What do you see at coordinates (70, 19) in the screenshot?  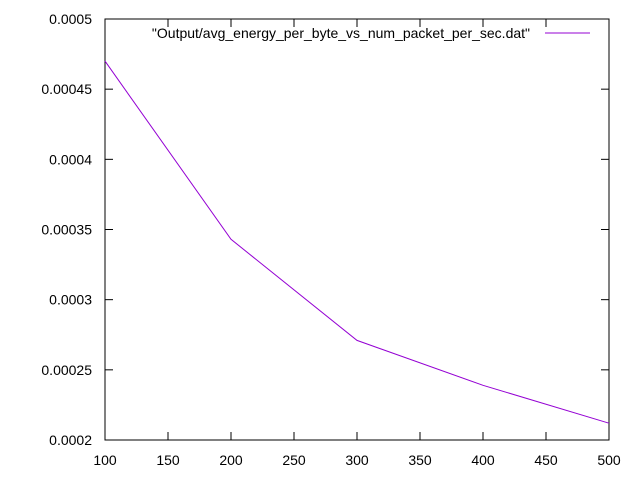 I see `y-tick-label: 0.0005` at bounding box center [70, 19].